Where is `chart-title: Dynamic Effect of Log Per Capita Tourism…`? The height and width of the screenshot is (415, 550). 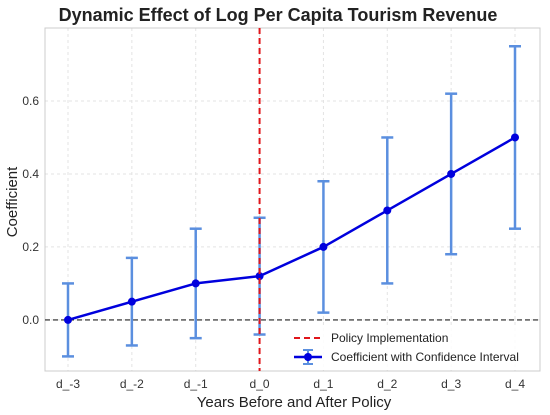
chart-title: Dynamic Effect of Log Per Capita Tourism… is located at coordinates (278, 15).